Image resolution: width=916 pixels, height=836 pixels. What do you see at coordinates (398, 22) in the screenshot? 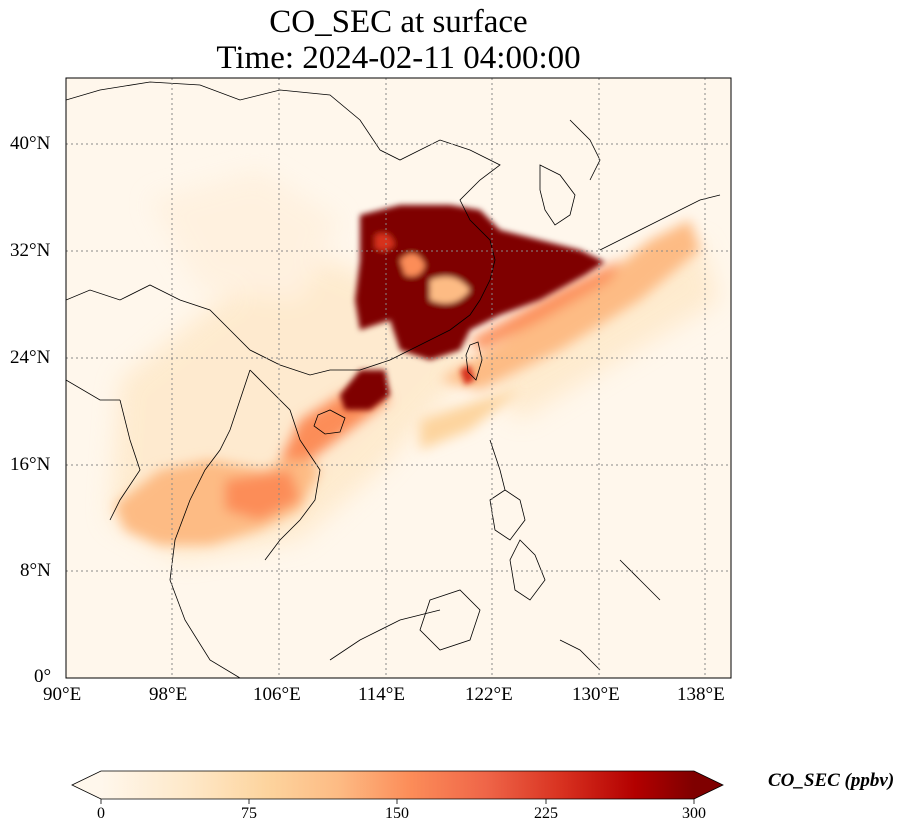
I see `map-title: CO_SEC at surface` at bounding box center [398, 22].